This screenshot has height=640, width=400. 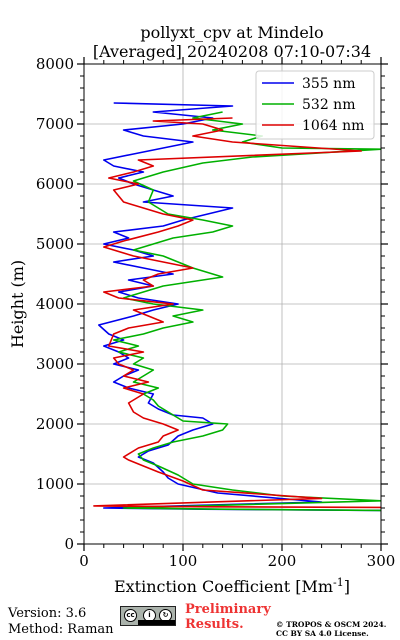 I want to click on y-tick-label: 2000, so click(x=55, y=424).